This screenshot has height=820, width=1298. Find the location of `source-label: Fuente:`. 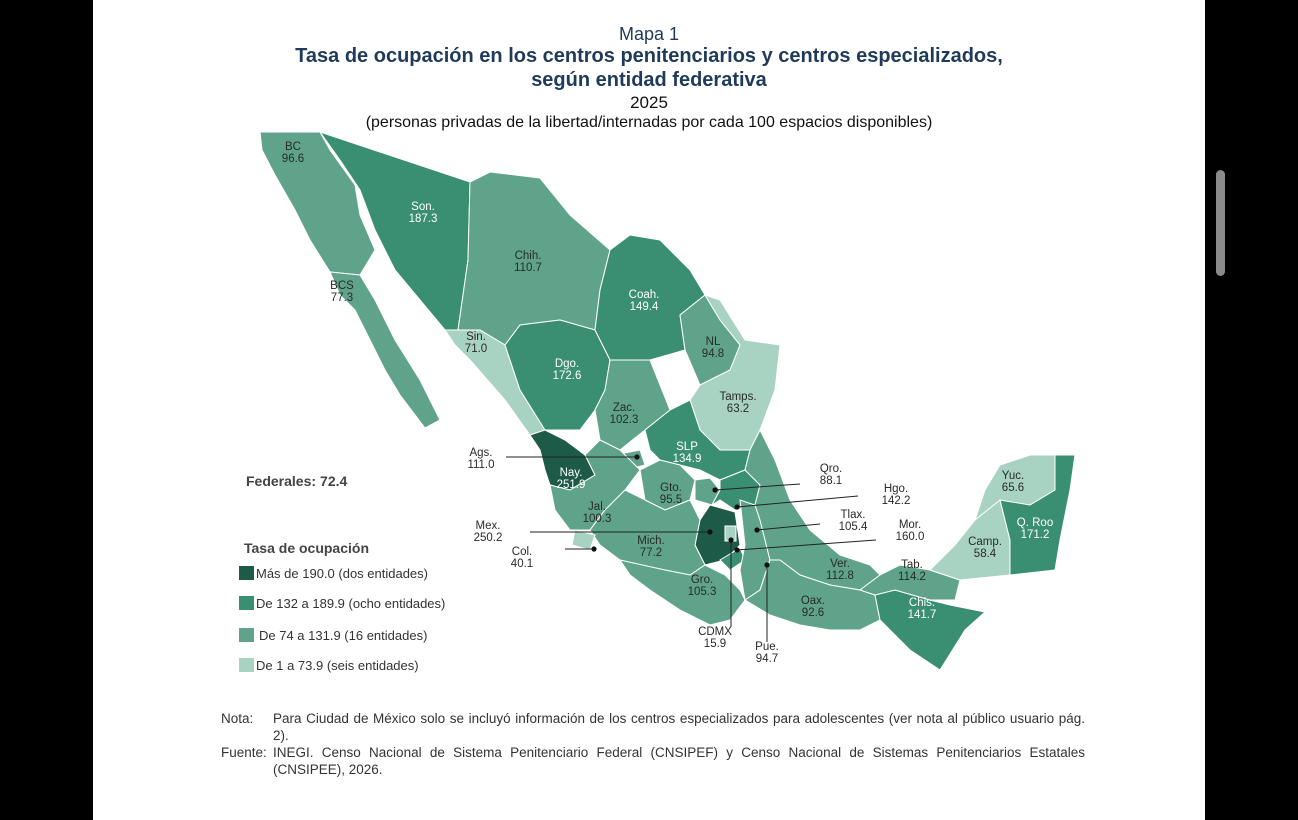

source-label: Fuente: is located at coordinates (244, 752).